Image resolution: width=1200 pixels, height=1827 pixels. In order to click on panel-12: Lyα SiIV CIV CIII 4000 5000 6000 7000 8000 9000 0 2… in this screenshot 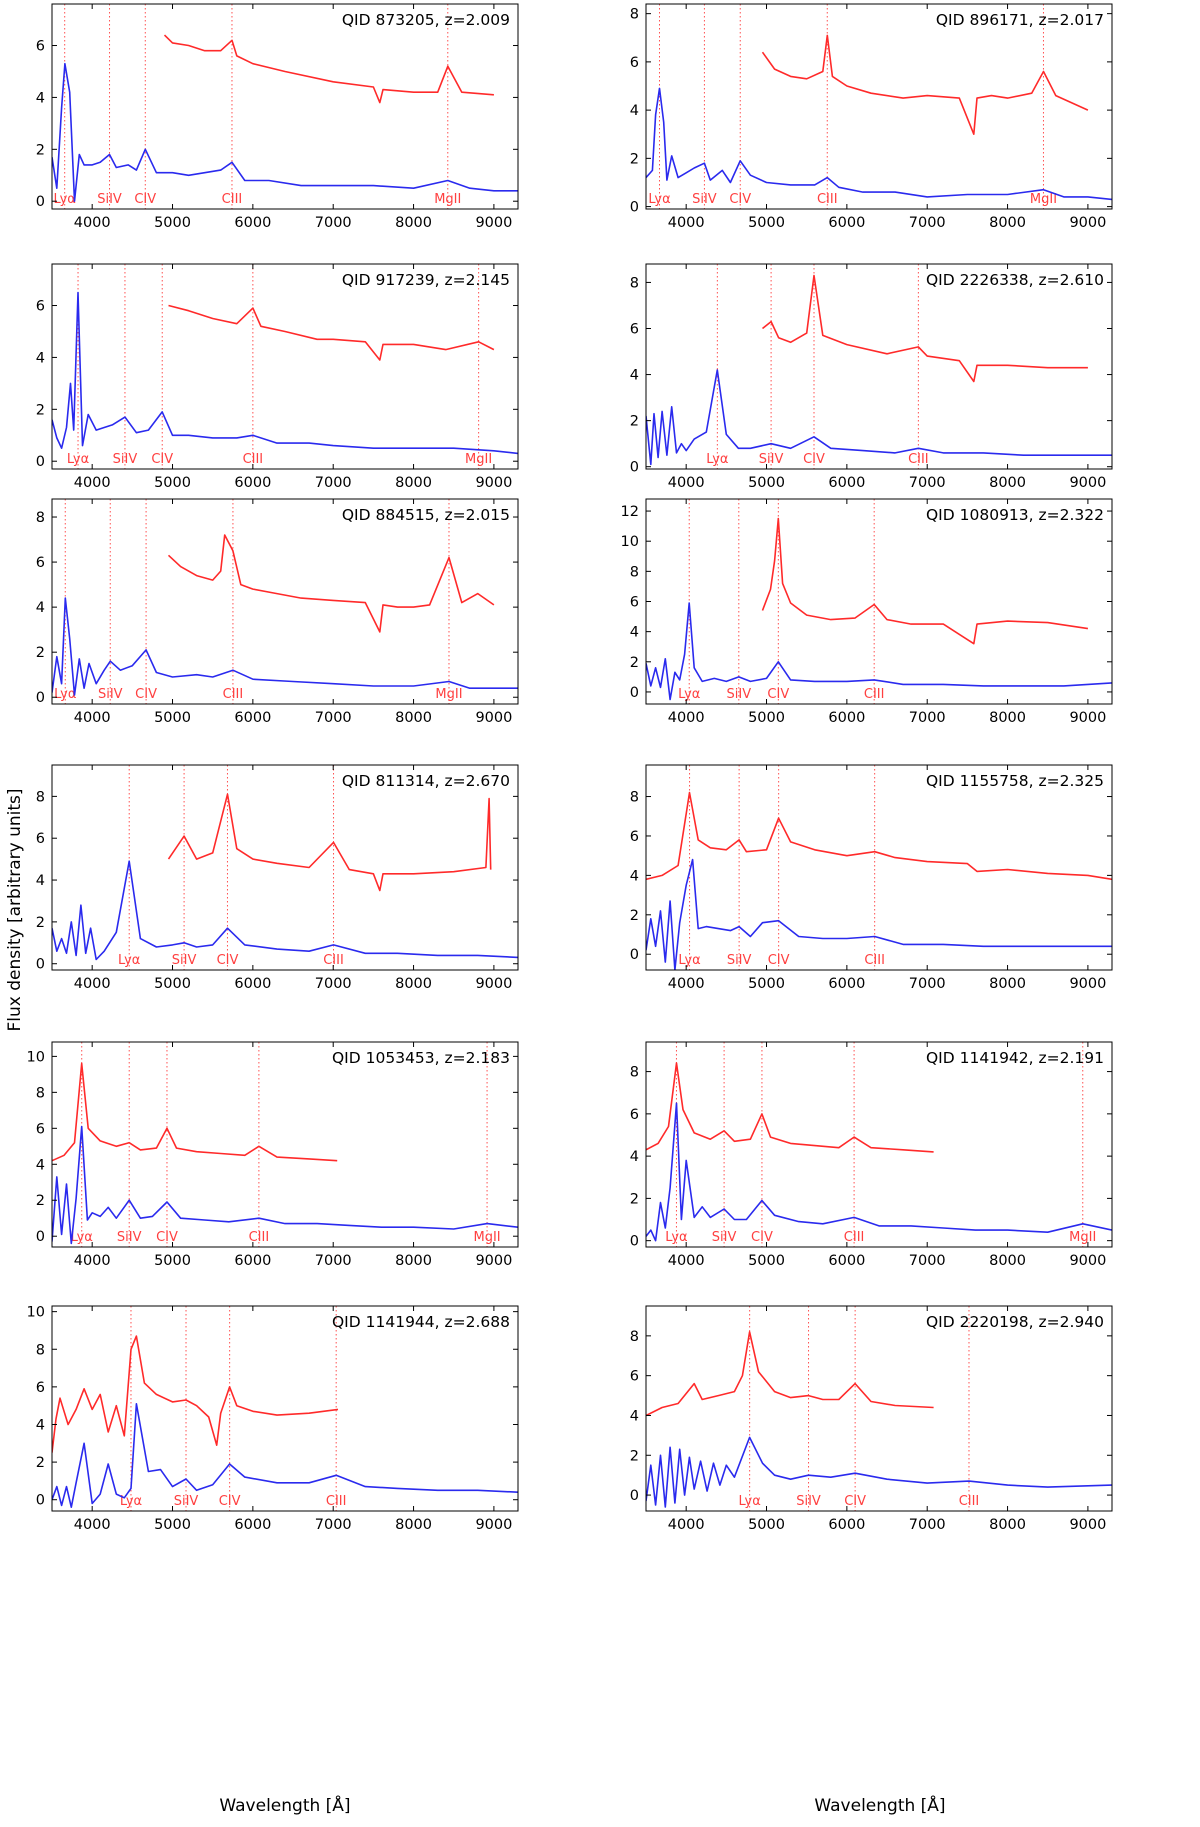, I will do `click(871, 1419)`.